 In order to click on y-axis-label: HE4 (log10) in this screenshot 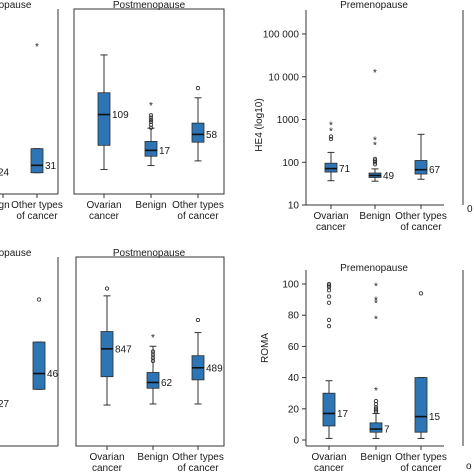, I will do `click(259, 124)`.